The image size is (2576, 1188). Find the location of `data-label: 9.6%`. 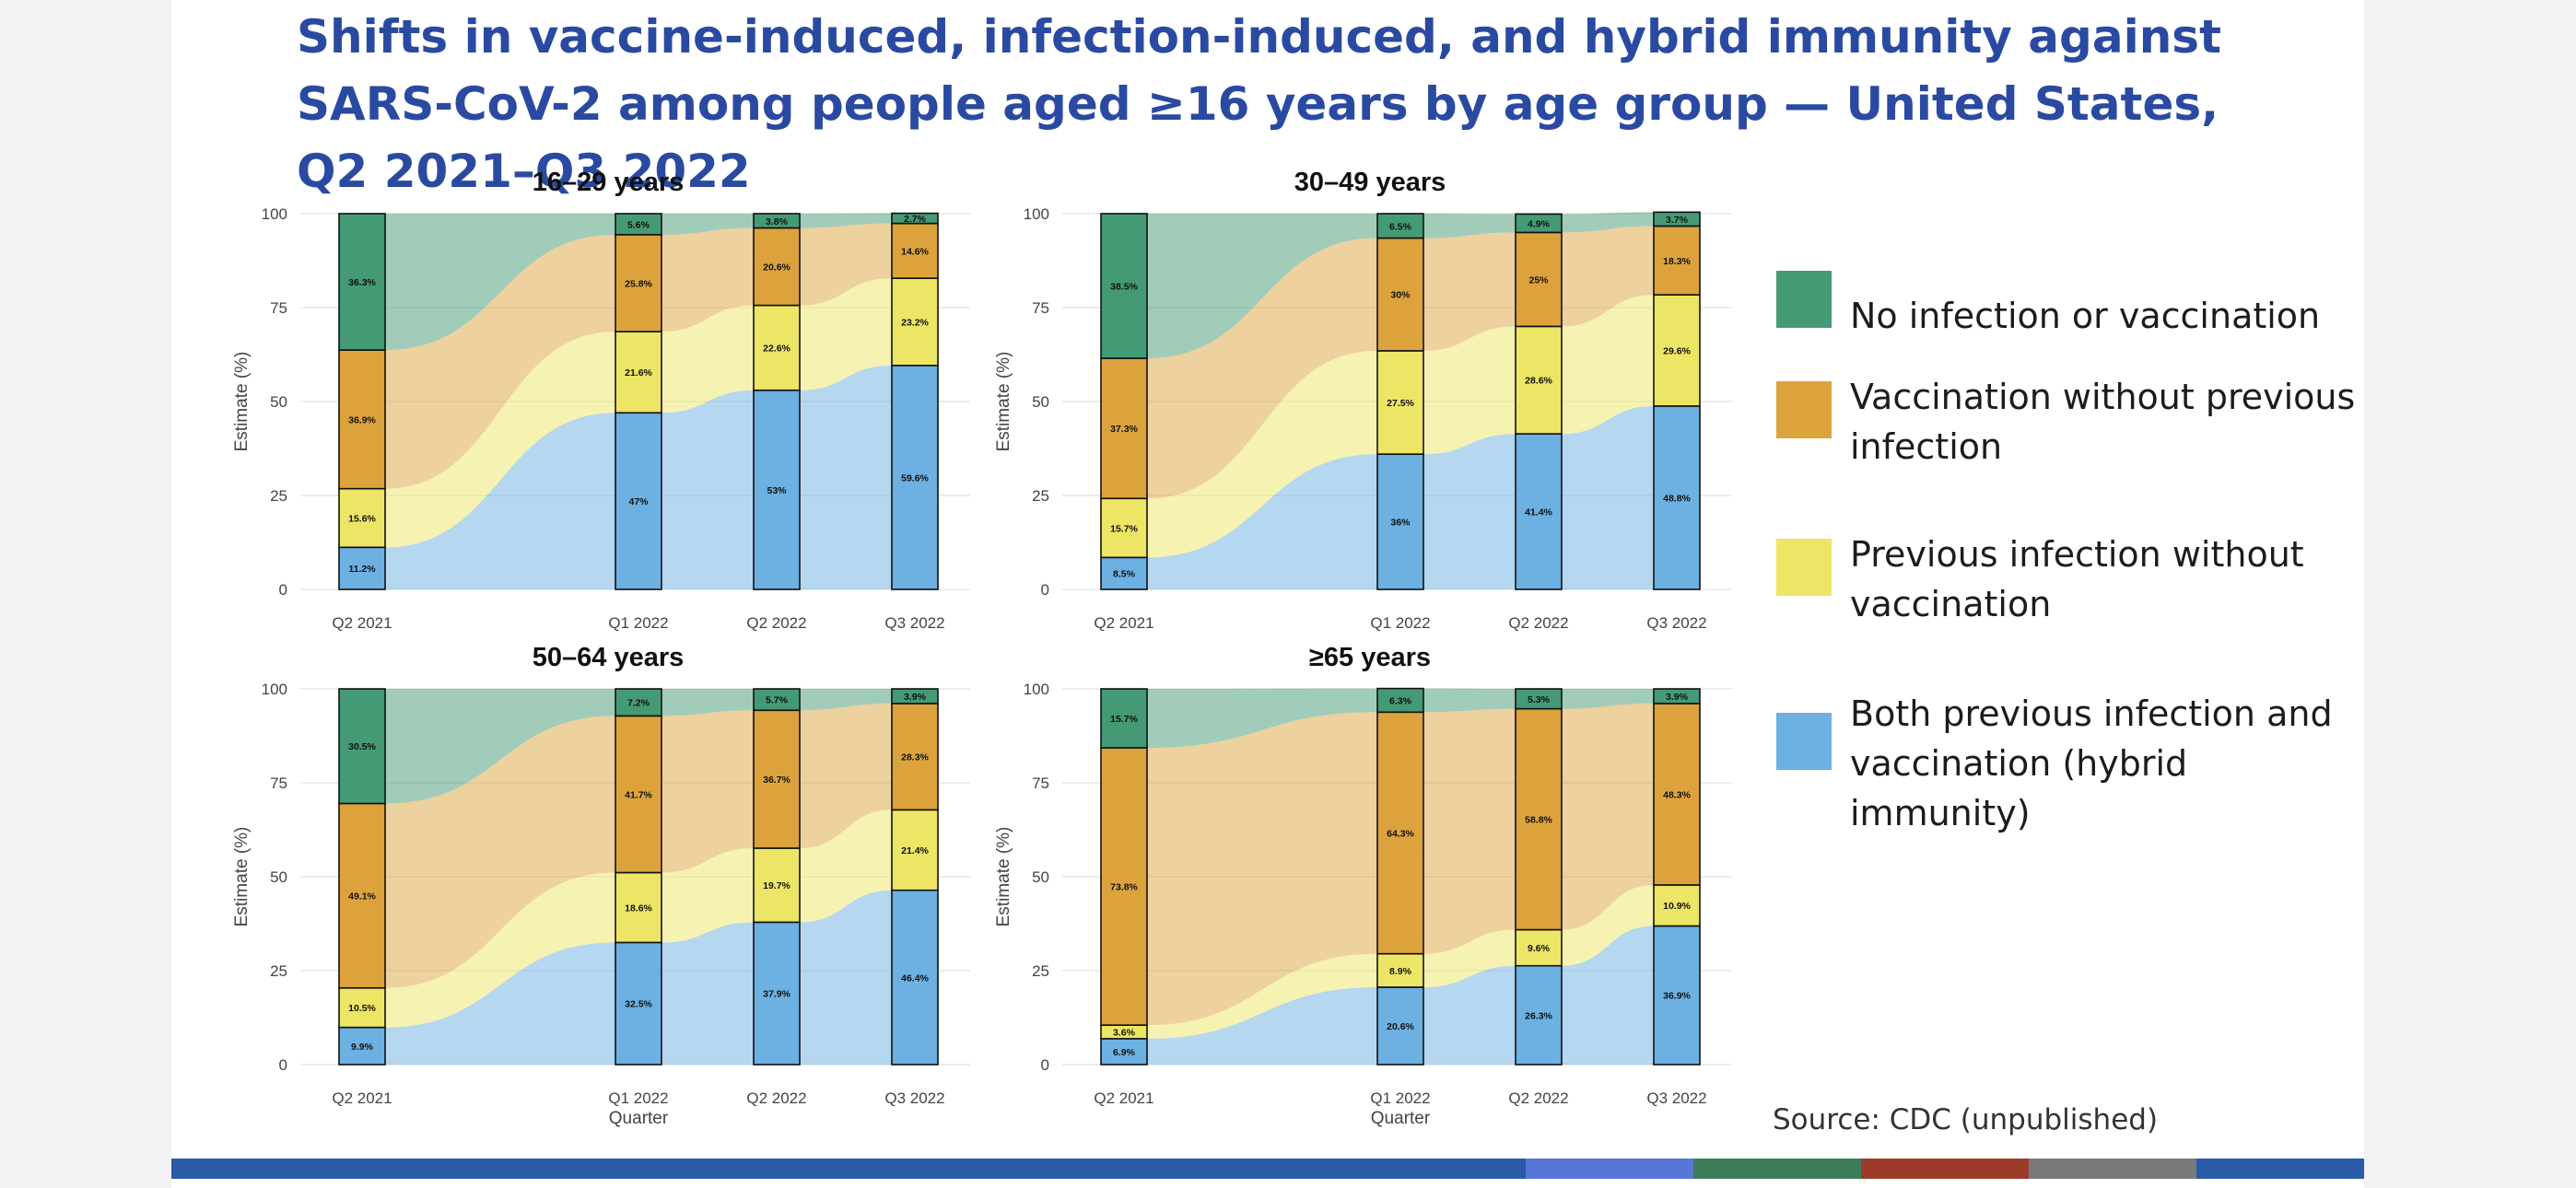

data-label: 9.6% is located at coordinates (1539, 948).